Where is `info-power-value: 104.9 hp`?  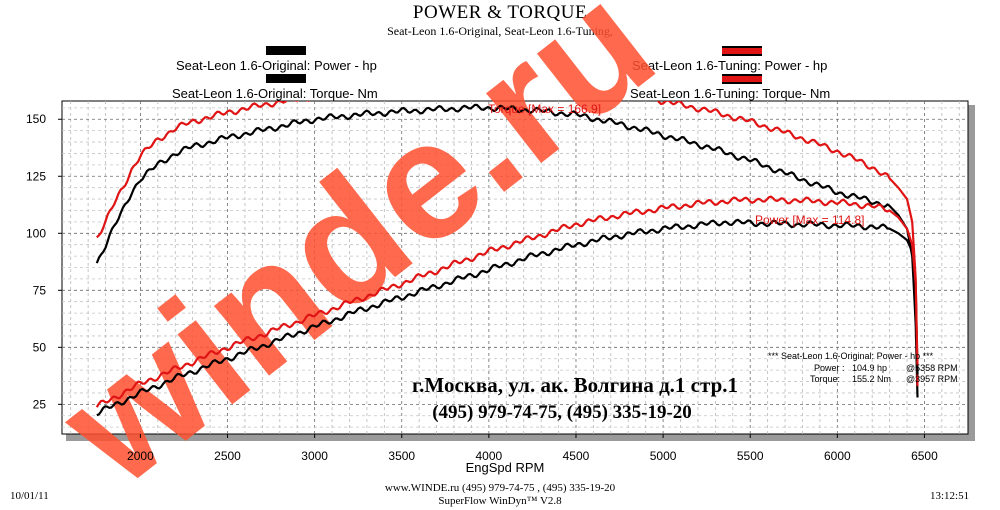 info-power-value: 104.9 hp is located at coordinates (869, 368).